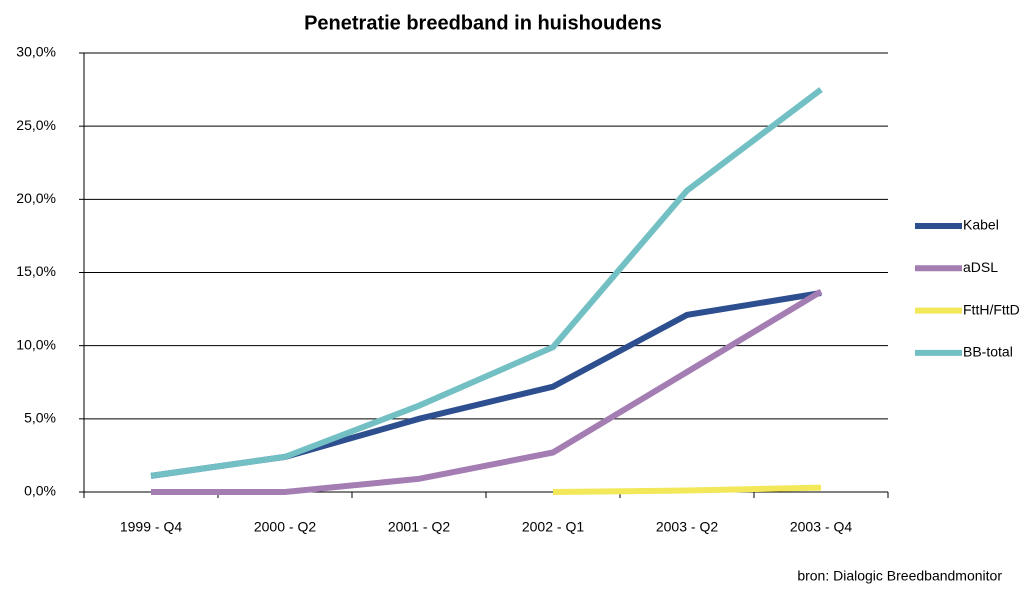 The image size is (1030, 591). I want to click on legend-label: Kabel, so click(981, 225).